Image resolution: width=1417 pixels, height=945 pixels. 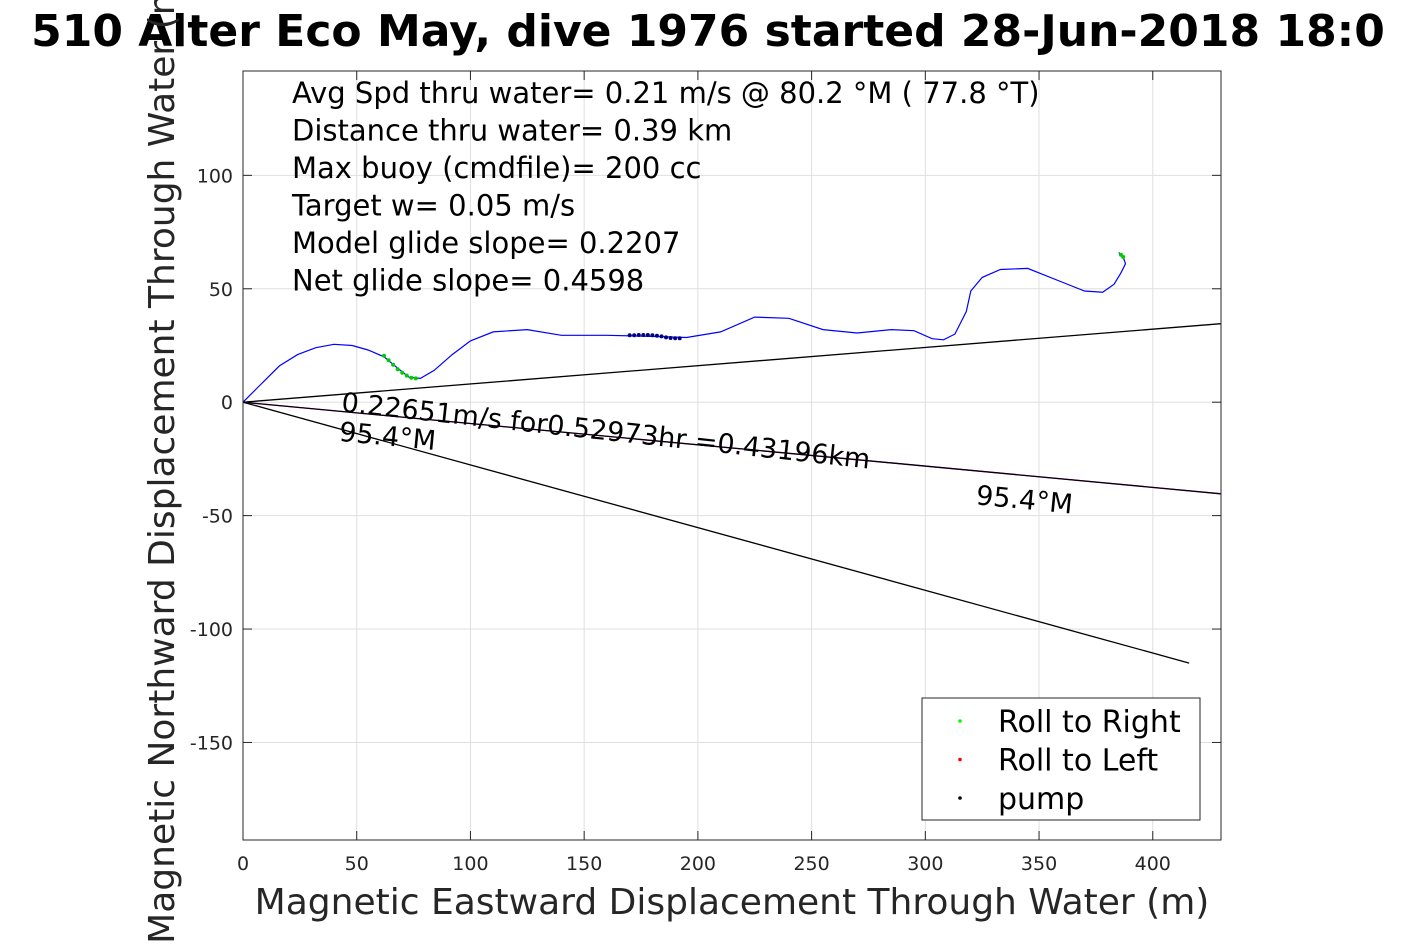 What do you see at coordinates (470, 864) in the screenshot?
I see `x-tick-label: 100` at bounding box center [470, 864].